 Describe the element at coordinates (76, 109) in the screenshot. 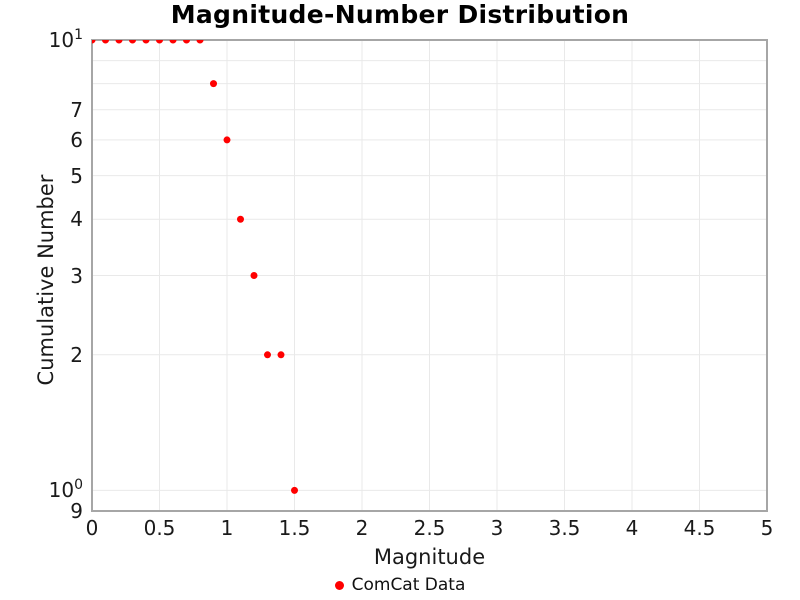

I see `y-tick-label: 7` at that location.